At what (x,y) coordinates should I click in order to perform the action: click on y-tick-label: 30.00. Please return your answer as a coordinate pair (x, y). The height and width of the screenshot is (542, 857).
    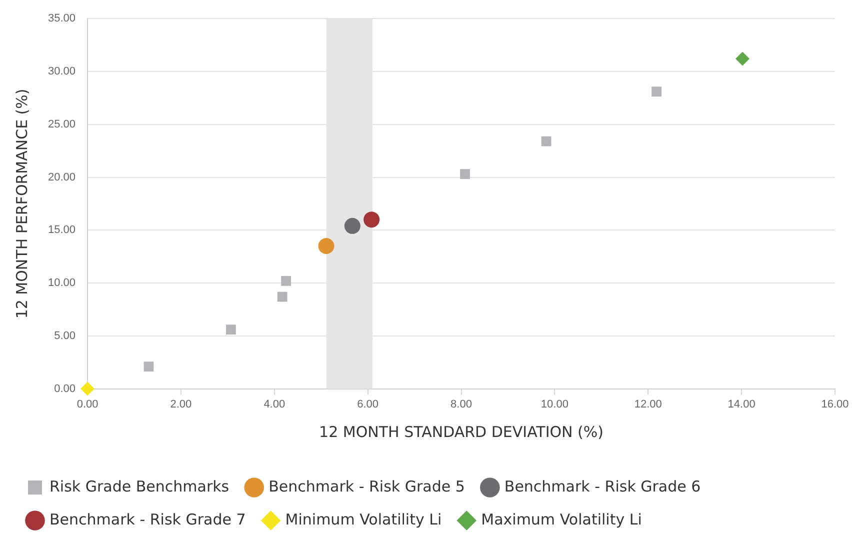
    Looking at the image, I should click on (62, 72).